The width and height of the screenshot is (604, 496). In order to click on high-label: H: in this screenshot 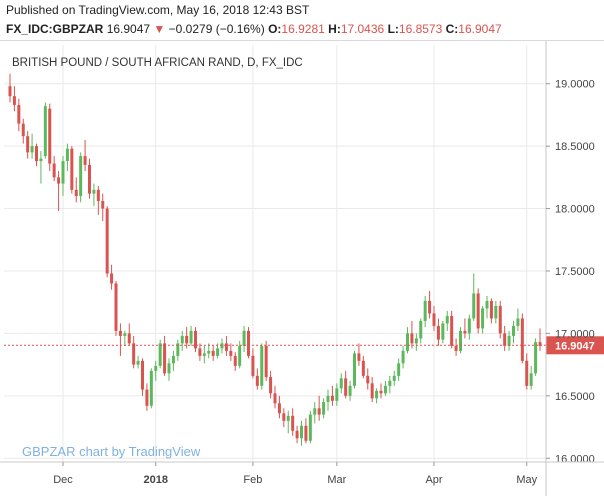, I will do `click(334, 29)`.